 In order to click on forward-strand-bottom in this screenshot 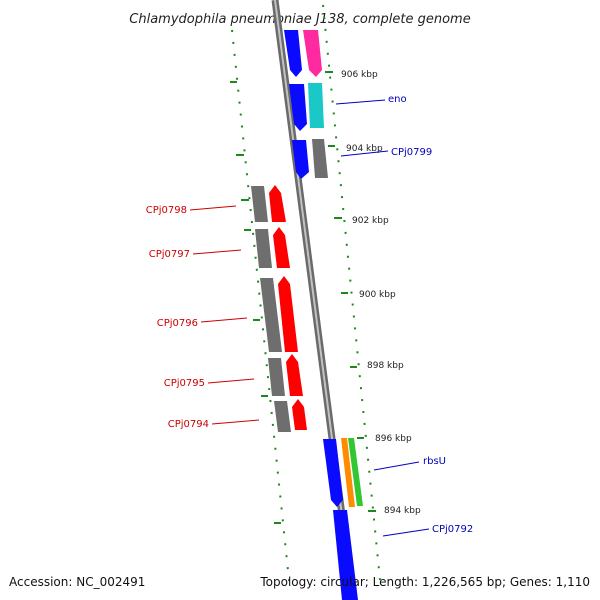, I will do `click(343, 519)`.